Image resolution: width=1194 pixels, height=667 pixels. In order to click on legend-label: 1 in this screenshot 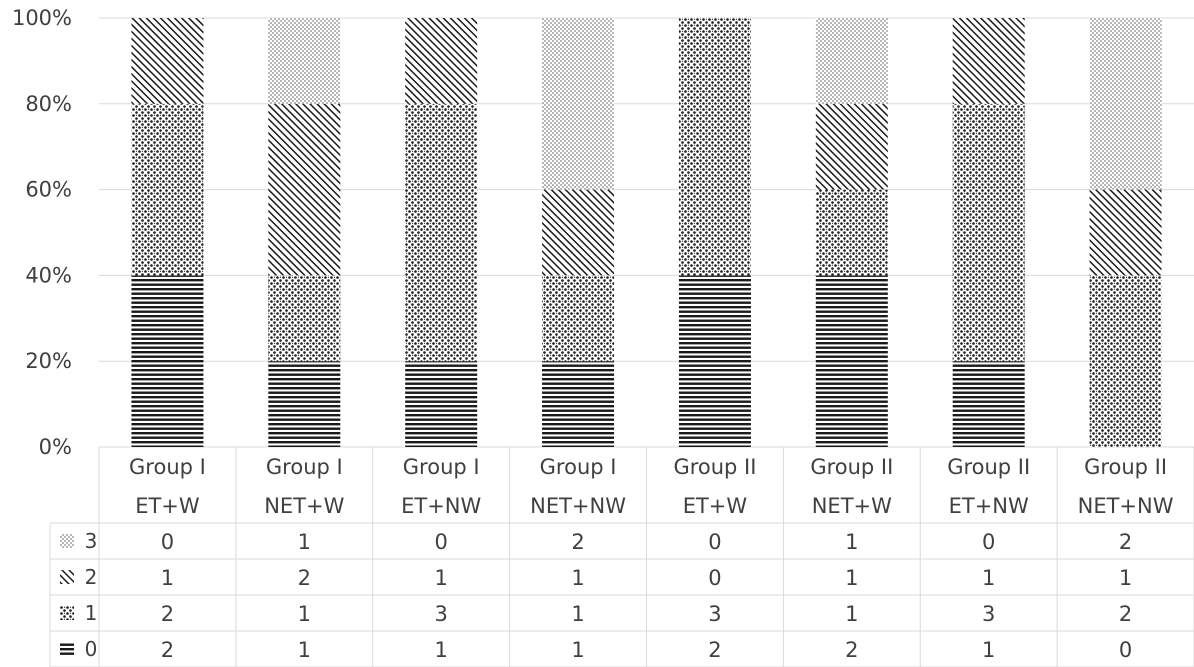, I will do `click(91, 613)`.